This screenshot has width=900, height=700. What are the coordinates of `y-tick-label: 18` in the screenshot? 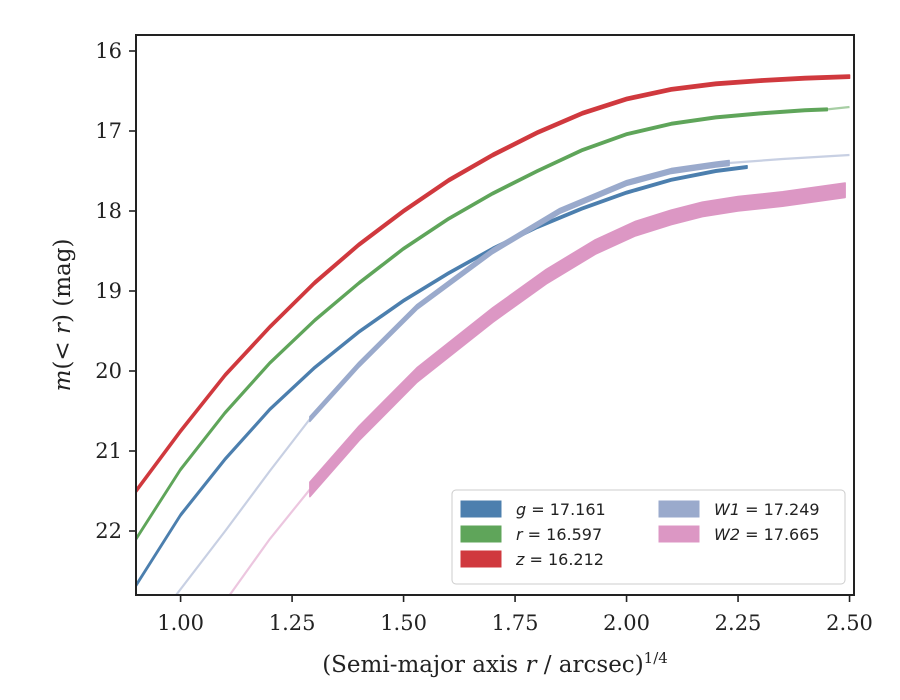 It's located at (108, 211).